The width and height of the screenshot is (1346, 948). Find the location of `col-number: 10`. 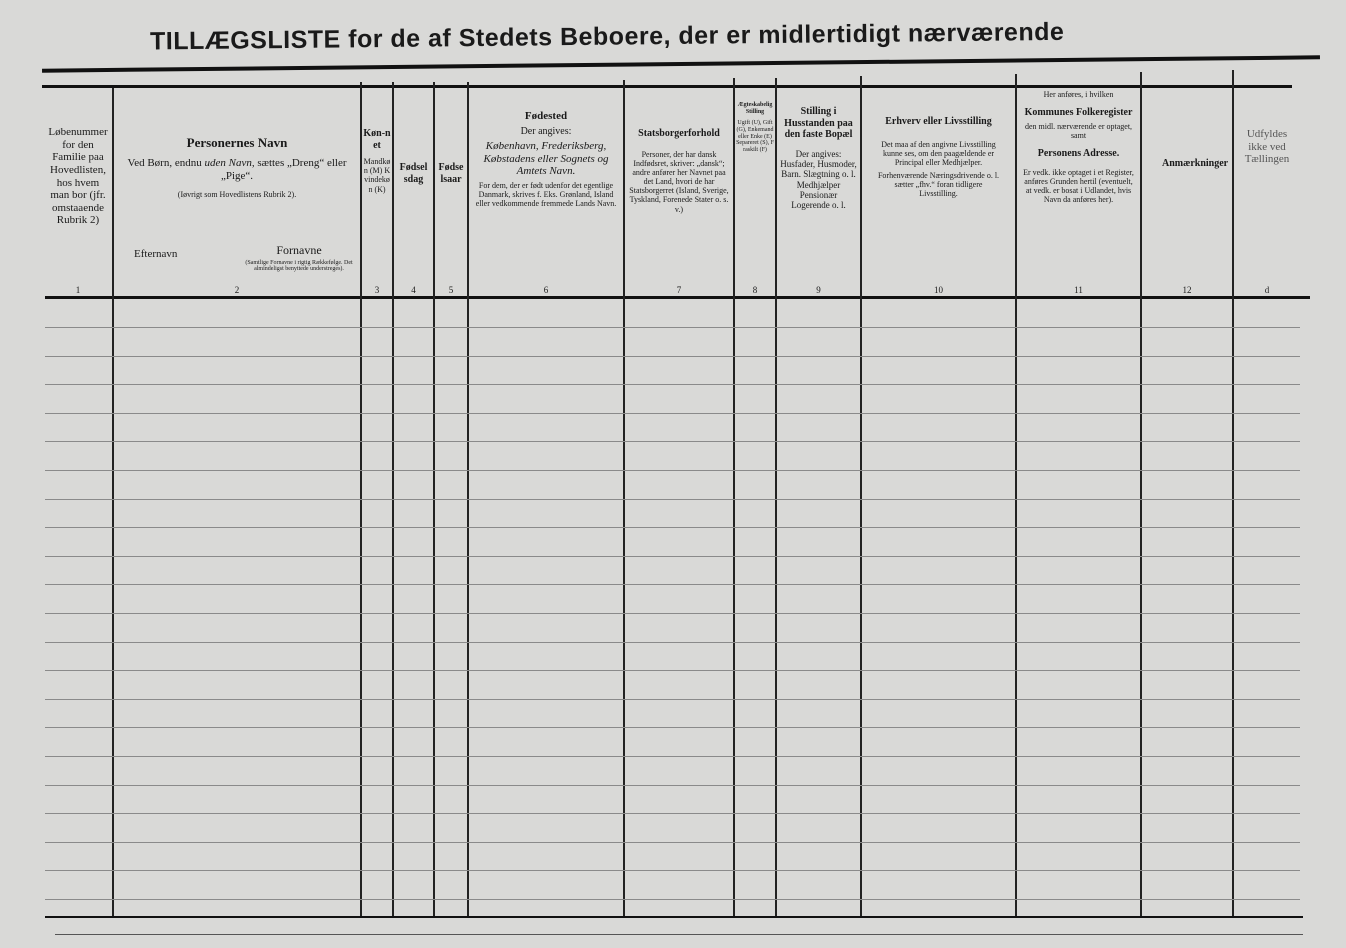

col-number: 10 is located at coordinates (938, 289).